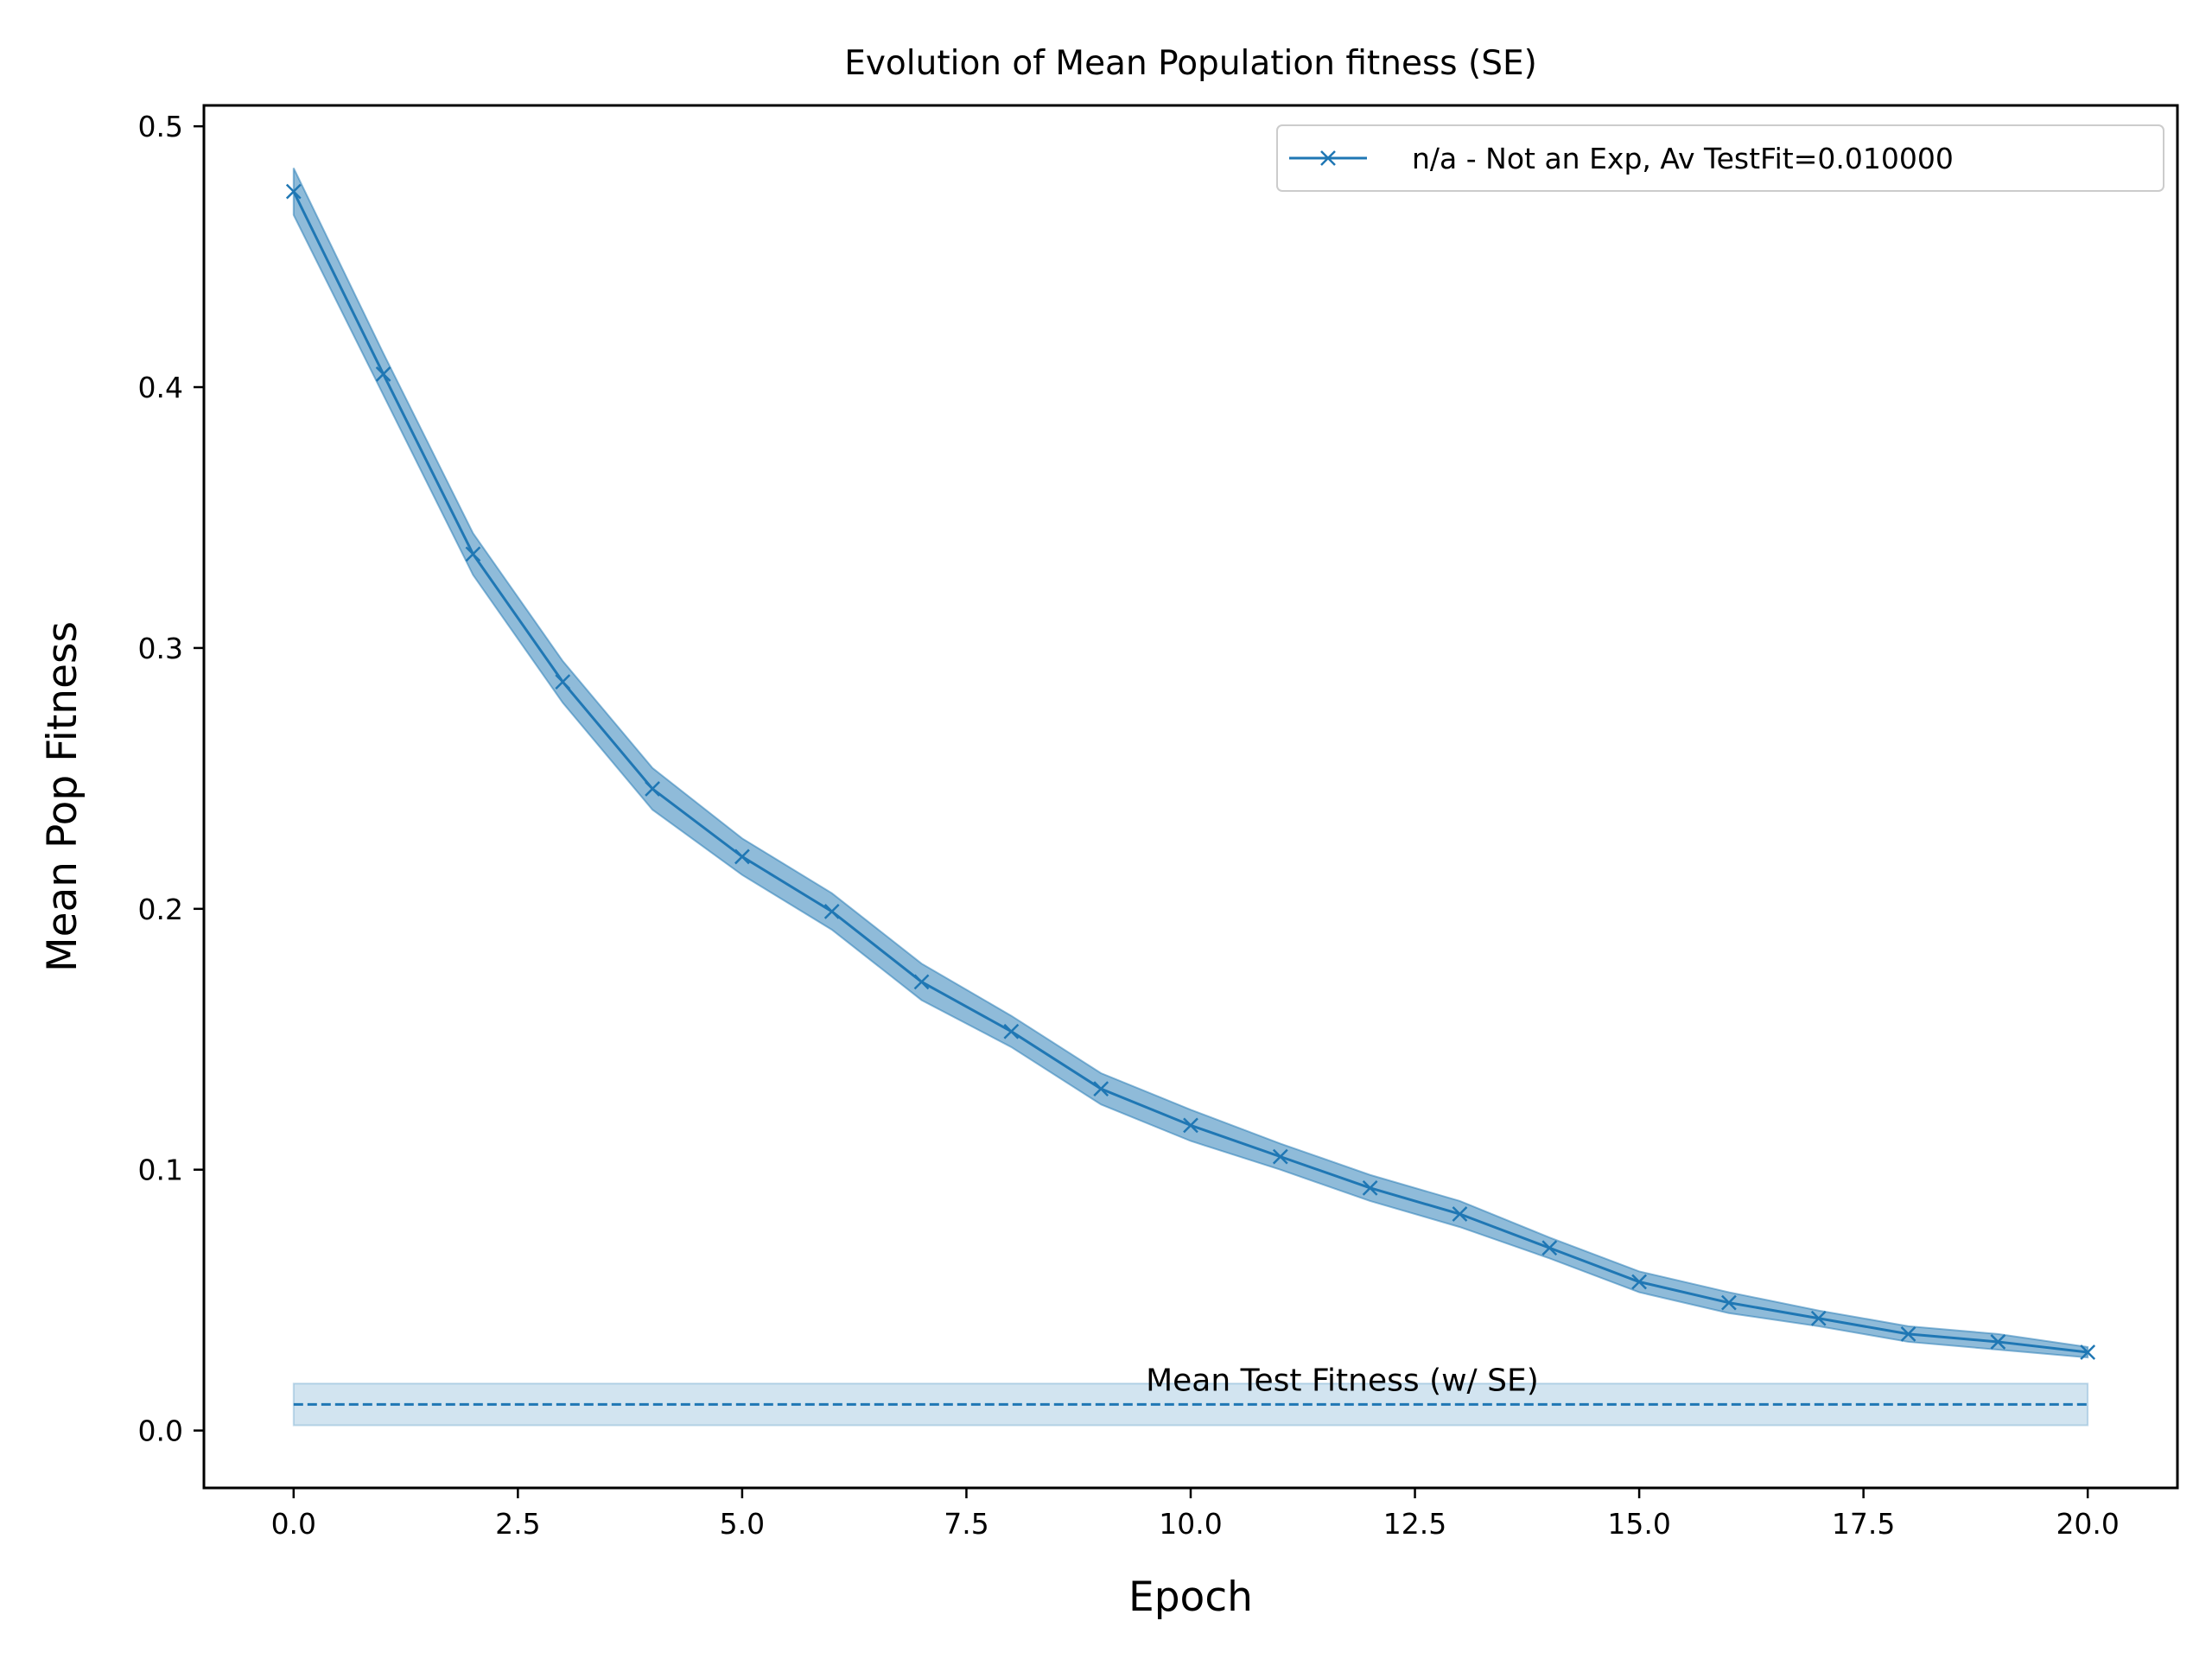  Describe the element at coordinates (517, 1524) in the screenshot. I see `x-tick-label: 2.5` at that location.